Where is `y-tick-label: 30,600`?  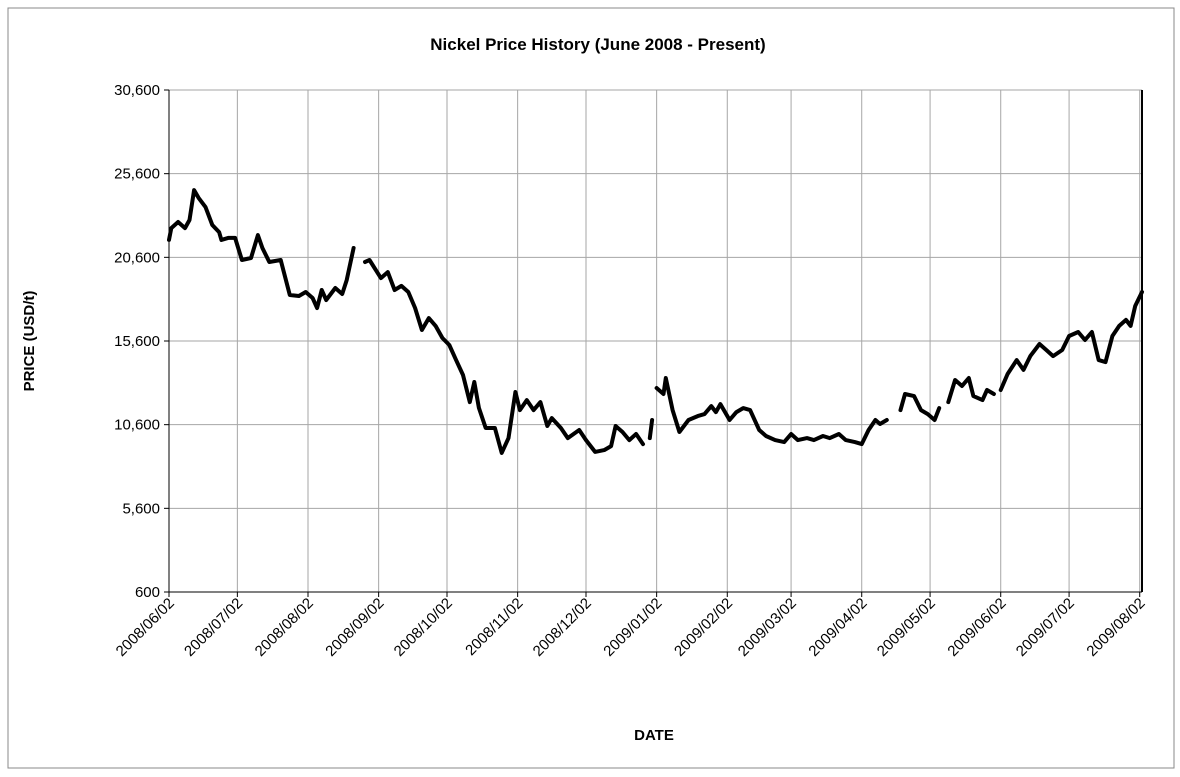 y-tick-label: 30,600 is located at coordinates (137, 90).